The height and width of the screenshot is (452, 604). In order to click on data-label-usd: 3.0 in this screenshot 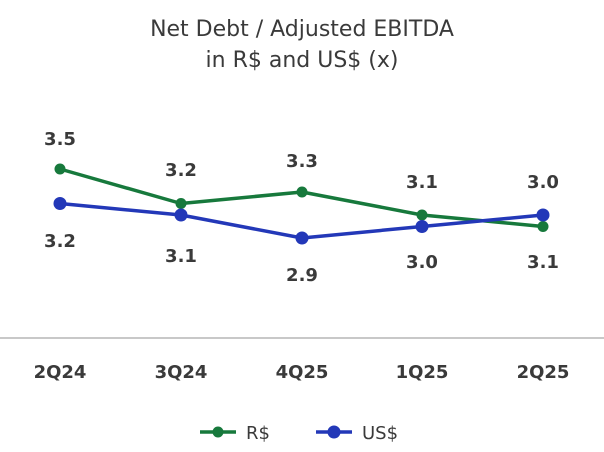, I will do `click(422, 262)`.